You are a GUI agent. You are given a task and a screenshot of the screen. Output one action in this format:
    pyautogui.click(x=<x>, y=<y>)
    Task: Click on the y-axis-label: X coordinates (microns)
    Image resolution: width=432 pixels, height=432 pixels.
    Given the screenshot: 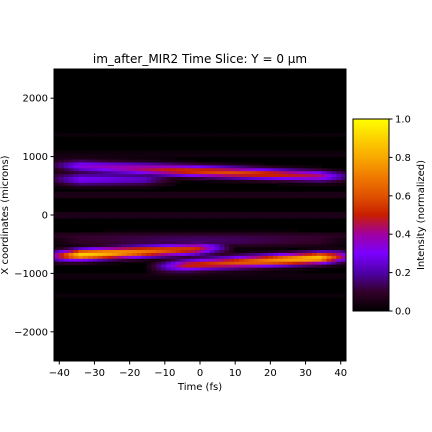 What is the action you would take?
    pyautogui.click(x=5, y=214)
    